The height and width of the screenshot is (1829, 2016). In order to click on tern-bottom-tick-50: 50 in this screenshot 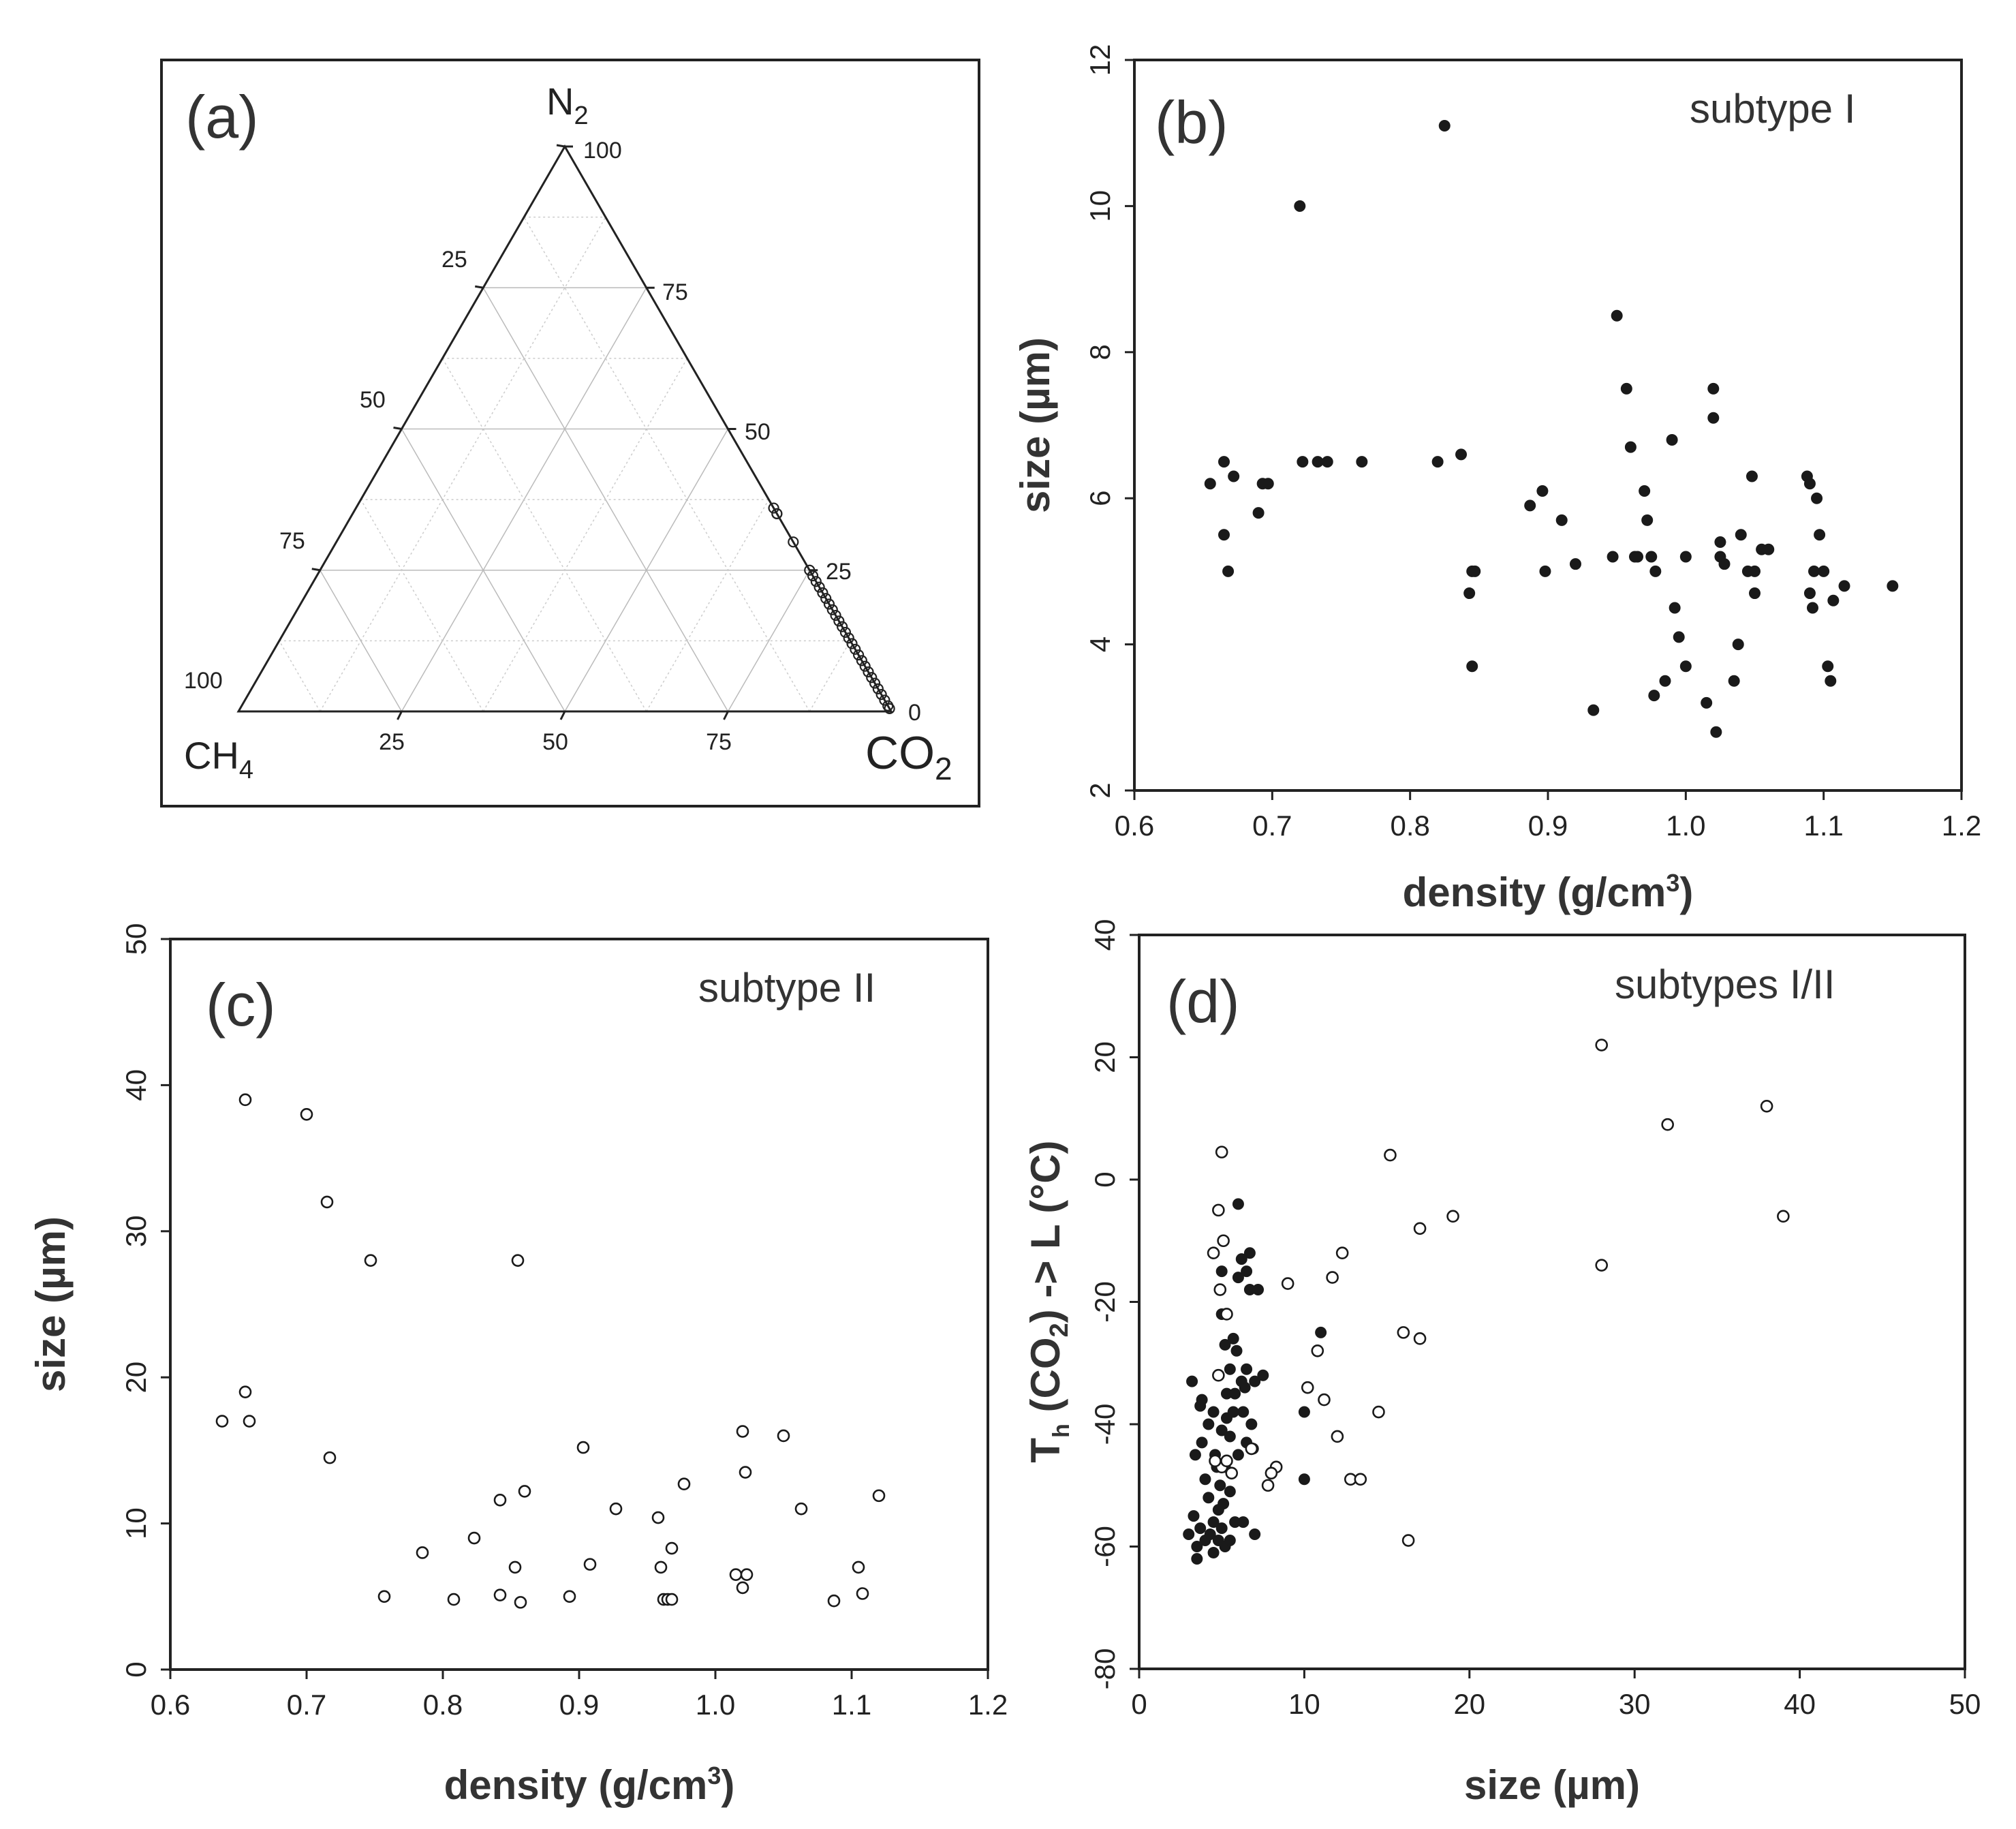, I will do `click(555, 742)`.